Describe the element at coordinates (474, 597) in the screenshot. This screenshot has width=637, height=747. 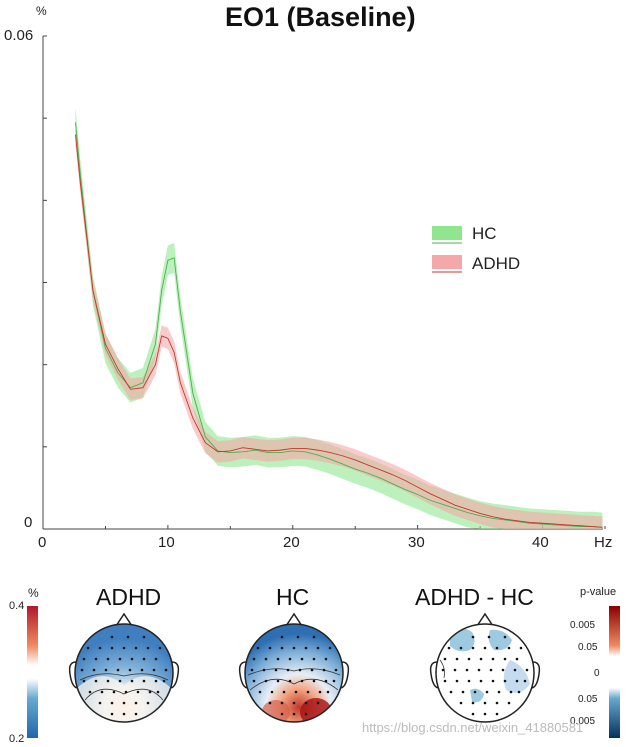
I see `topomap-diff-label: ADHD - HC` at that location.